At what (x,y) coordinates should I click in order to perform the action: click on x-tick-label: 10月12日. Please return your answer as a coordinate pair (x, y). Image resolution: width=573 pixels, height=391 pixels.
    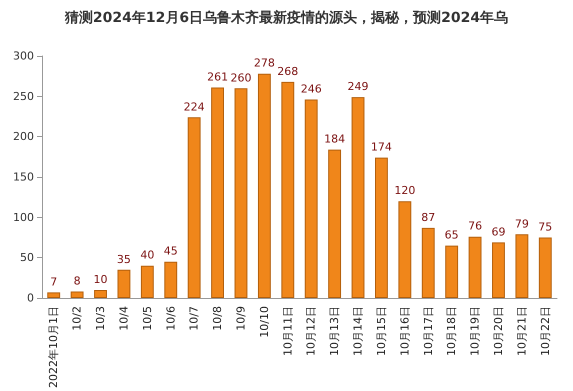
    Looking at the image, I should click on (311, 331).